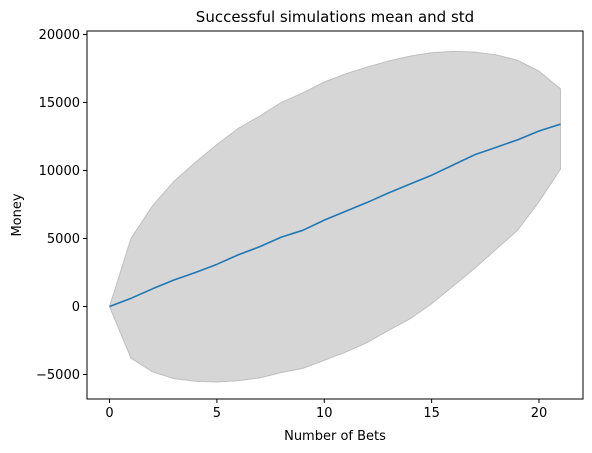 The height and width of the screenshot is (453, 592). Describe the element at coordinates (76, 307) in the screenshot. I see `y-tick-label: 0` at that location.